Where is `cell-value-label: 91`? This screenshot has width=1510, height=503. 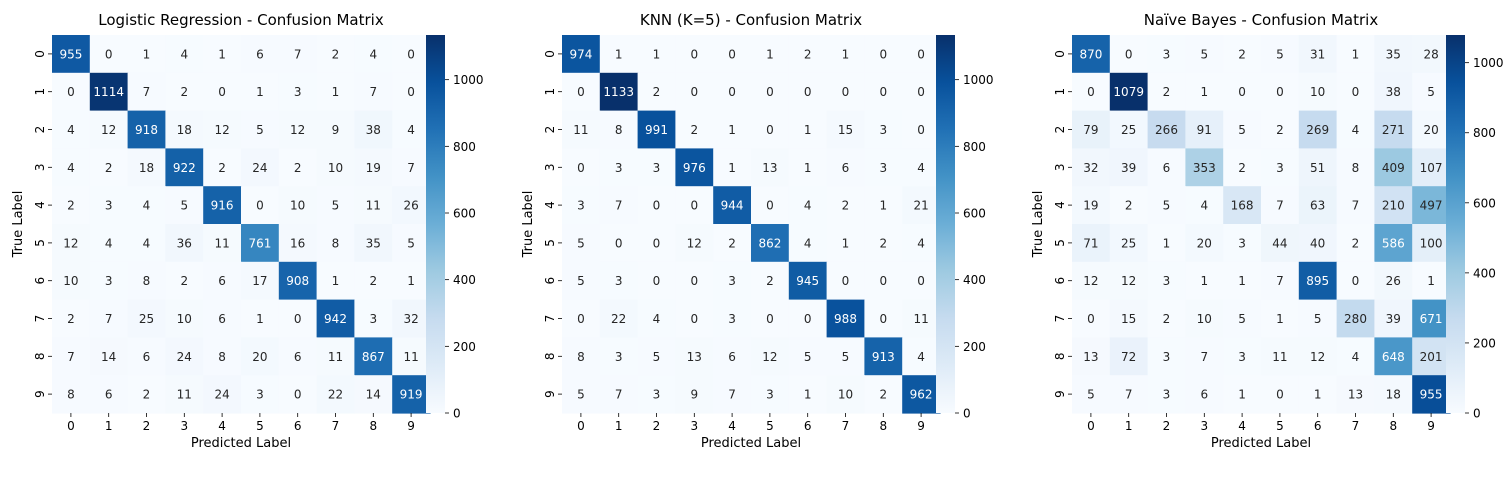
cell-value-label: 91 is located at coordinates (1204, 130).